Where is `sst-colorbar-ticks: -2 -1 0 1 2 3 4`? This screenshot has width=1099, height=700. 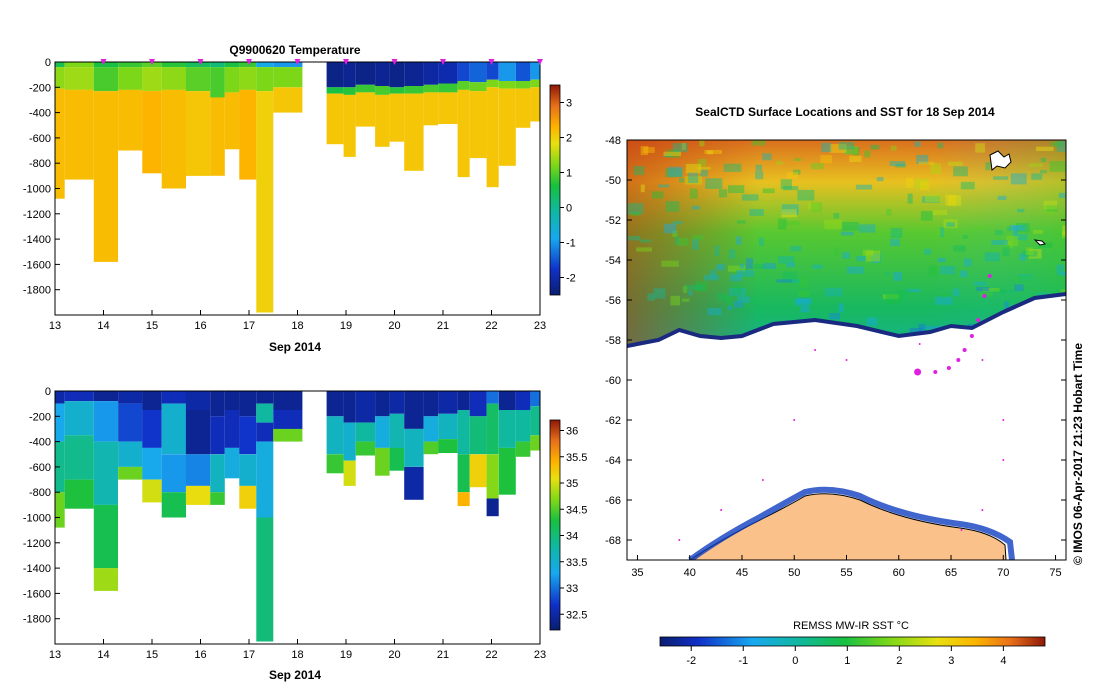
sst-colorbar-ticks: -2 -1 0 1 2 3 4 is located at coordinates (846, 656).